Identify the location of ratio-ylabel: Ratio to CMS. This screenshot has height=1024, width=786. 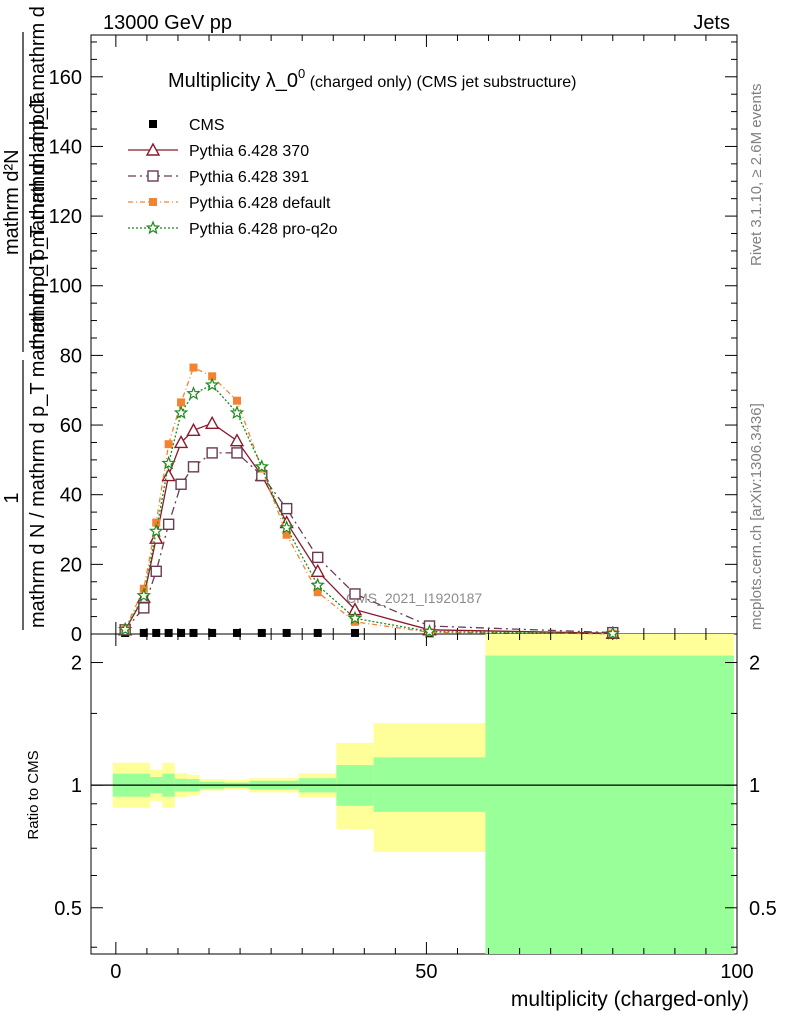
(33, 794).